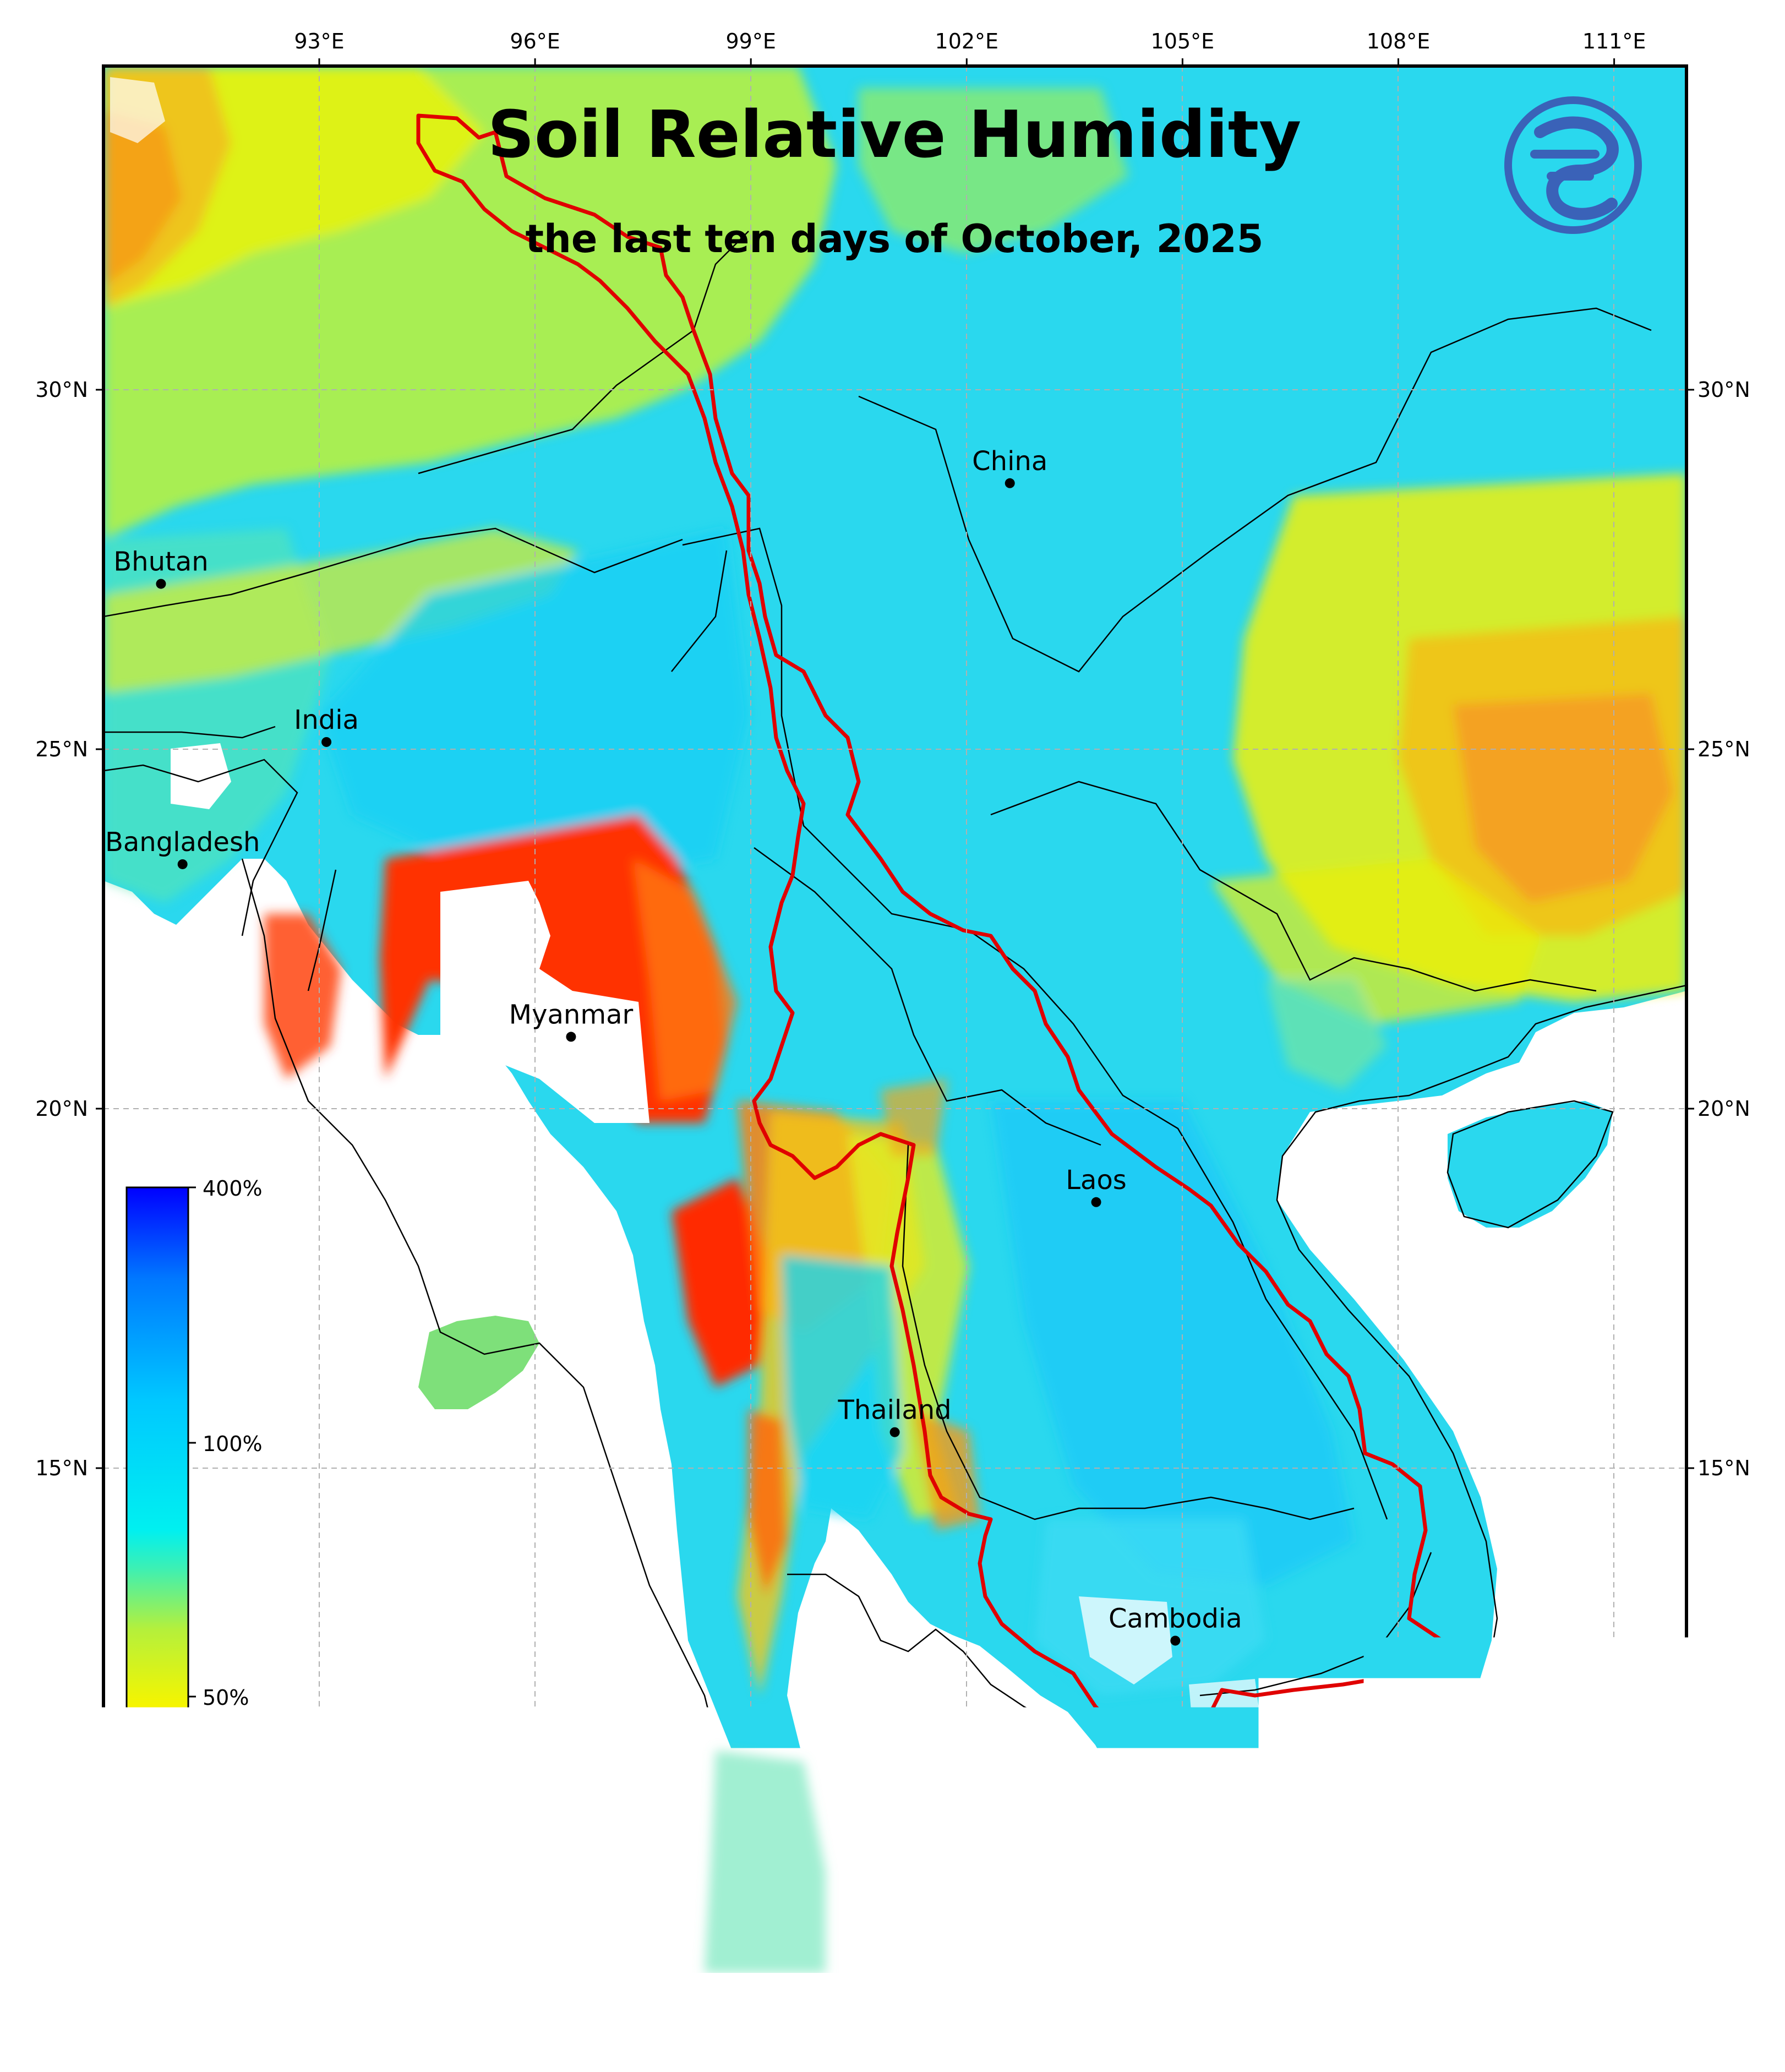 This screenshot has width=1785, height=2072. What do you see at coordinates (308, 2021) in the screenshot?
I see `map-approval-number: 审图号：GS京(2024)0236号` at bounding box center [308, 2021].